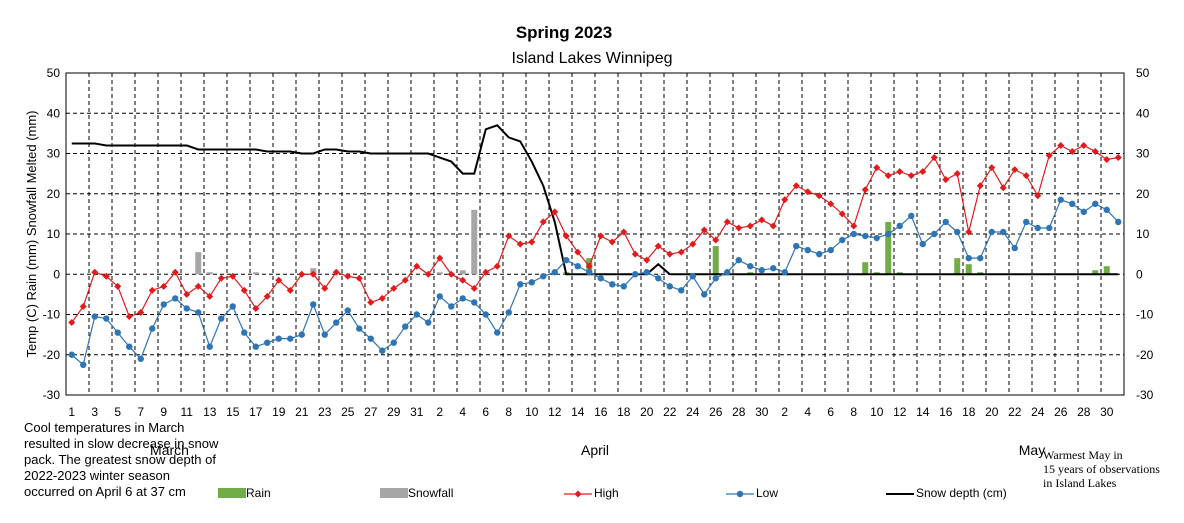 Image resolution: width=1184 pixels, height=523 pixels. I want to click on x-tick-label: 29, so click(394, 412).